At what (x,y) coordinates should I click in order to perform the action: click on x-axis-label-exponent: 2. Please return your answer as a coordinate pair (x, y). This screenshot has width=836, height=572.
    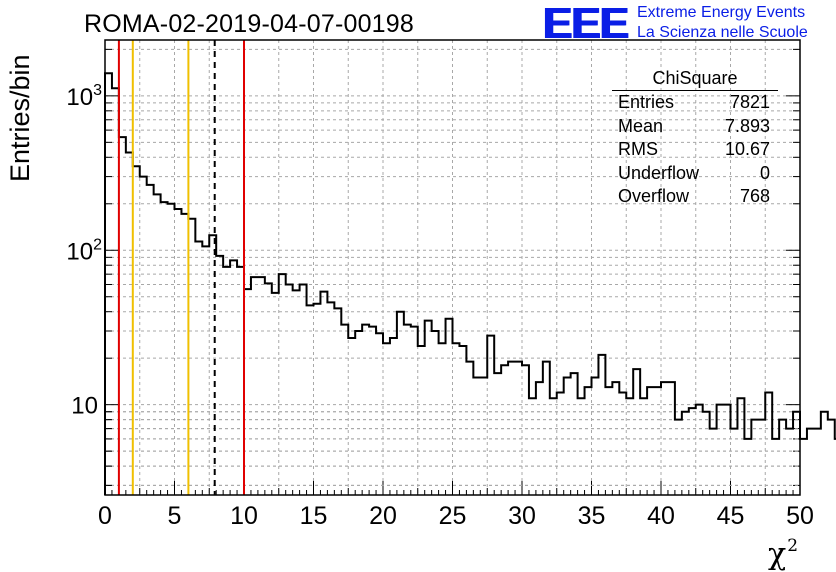
    Looking at the image, I should click on (793, 546).